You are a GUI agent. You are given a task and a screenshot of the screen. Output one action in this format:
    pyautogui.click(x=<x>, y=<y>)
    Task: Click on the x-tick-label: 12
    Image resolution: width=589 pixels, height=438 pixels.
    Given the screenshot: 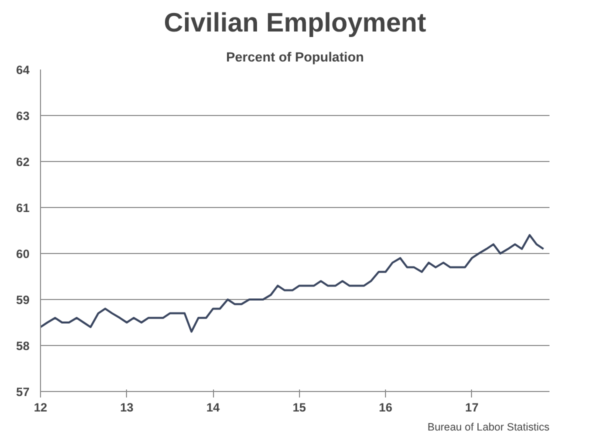 What is the action you would take?
    pyautogui.click(x=41, y=407)
    